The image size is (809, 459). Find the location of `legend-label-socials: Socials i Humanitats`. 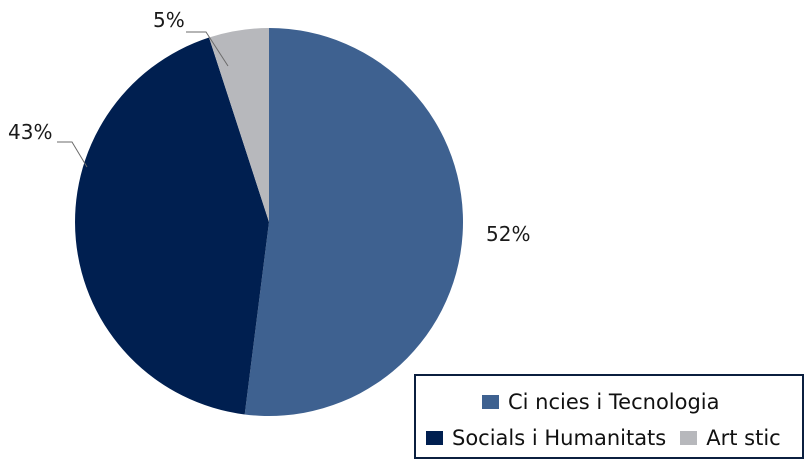

legend-label-socials: Socials i Humanitats is located at coordinates (559, 438).